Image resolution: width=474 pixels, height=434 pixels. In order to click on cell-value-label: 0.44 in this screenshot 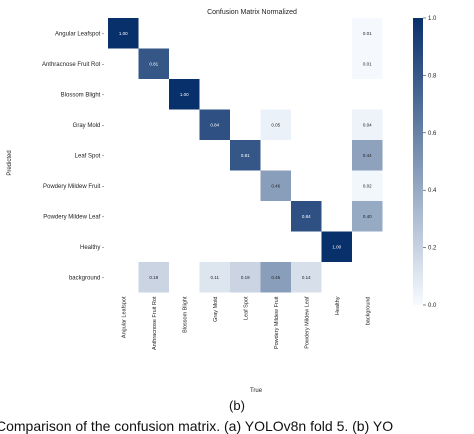, I will do `click(367, 155)`.